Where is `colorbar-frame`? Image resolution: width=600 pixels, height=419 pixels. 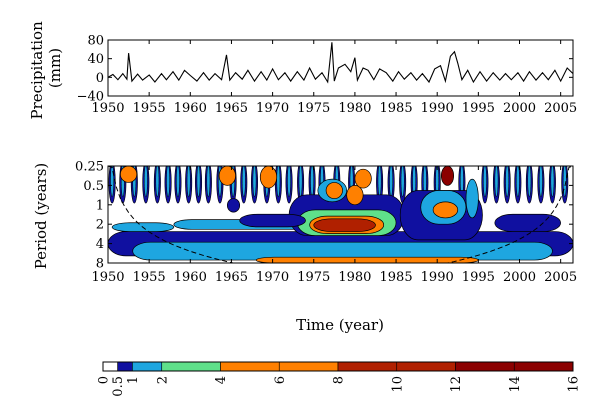 colorbar-frame is located at coordinates (338, 366).